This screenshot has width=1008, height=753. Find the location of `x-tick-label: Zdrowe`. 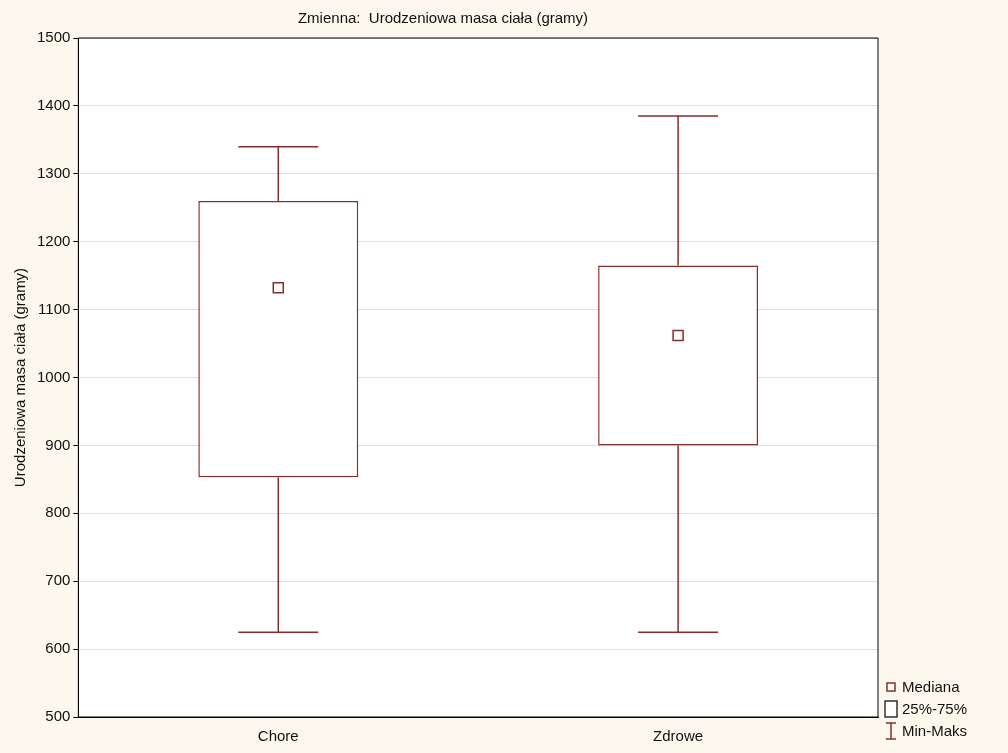

x-tick-label: Zdrowe is located at coordinates (678, 736).